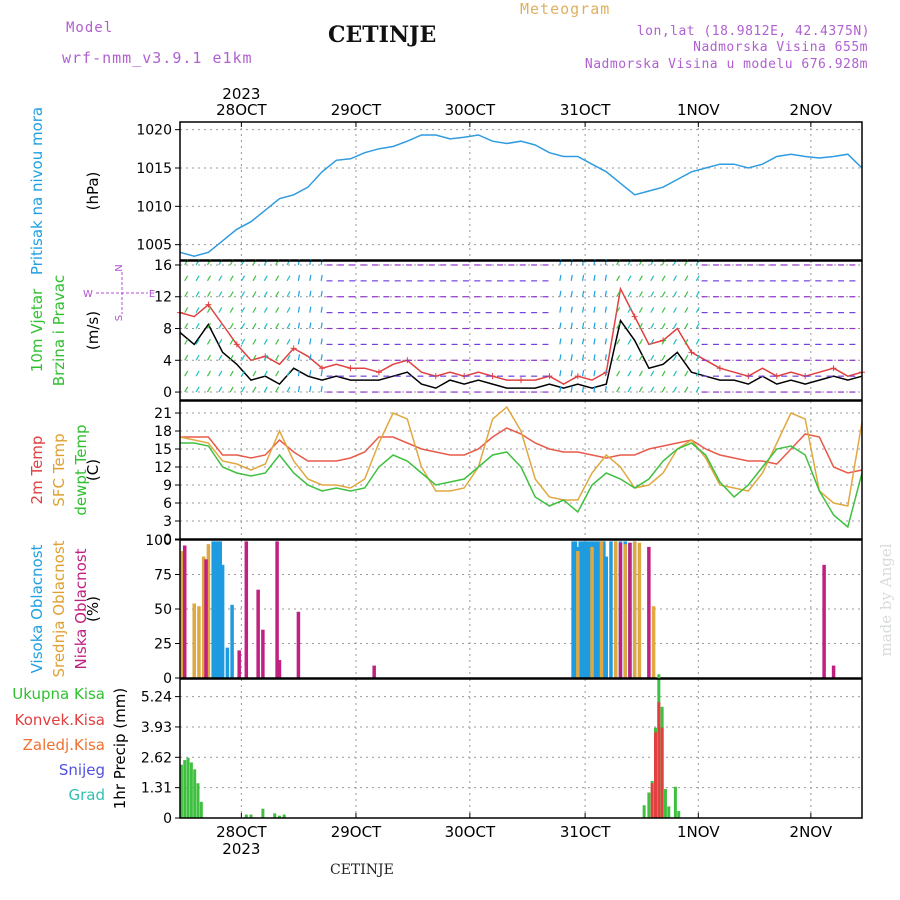 The height and width of the screenshot is (900, 900). What do you see at coordinates (241, 849) in the screenshot?
I see `bottom-year-label: 2023` at bounding box center [241, 849].